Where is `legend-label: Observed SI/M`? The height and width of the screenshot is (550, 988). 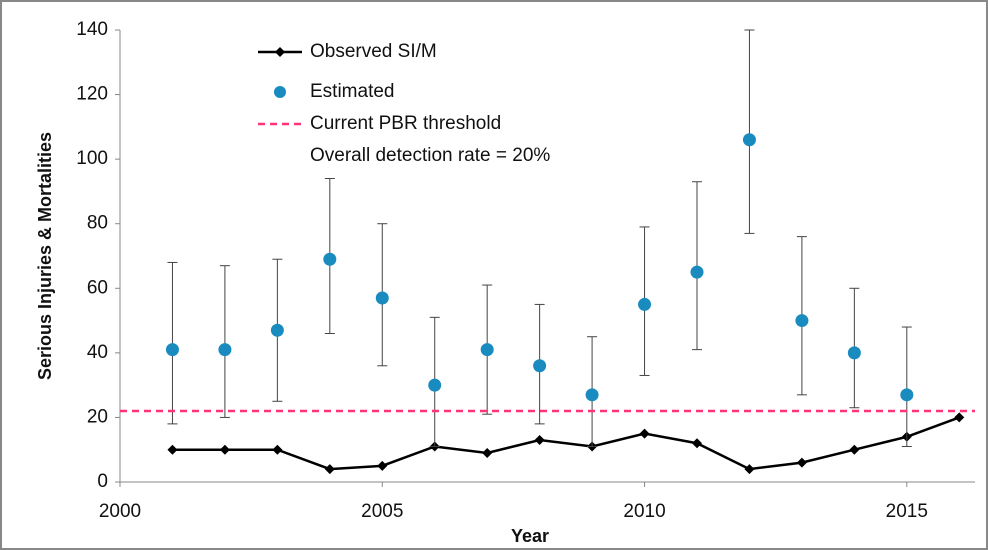 legend-label: Observed SI/M is located at coordinates (373, 51).